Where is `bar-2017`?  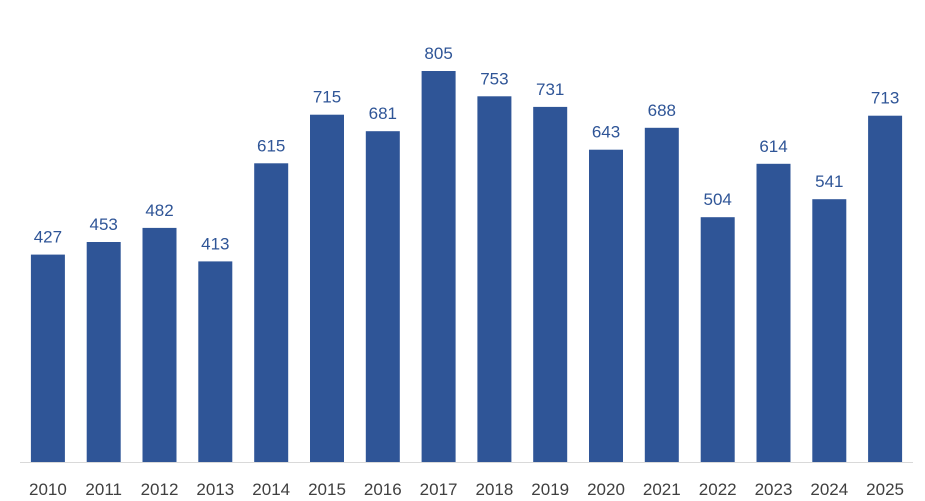
bar-2017 is located at coordinates (438, 266).